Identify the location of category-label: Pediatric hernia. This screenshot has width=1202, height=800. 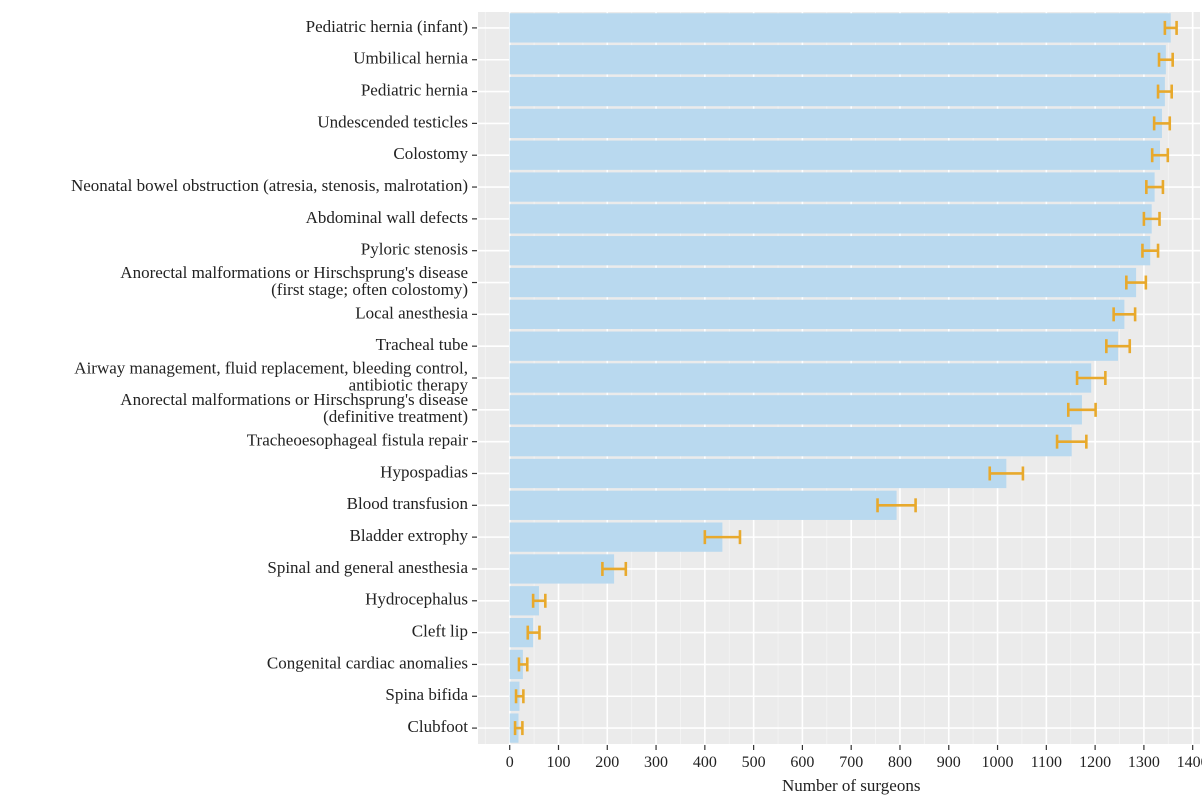
(415, 89).